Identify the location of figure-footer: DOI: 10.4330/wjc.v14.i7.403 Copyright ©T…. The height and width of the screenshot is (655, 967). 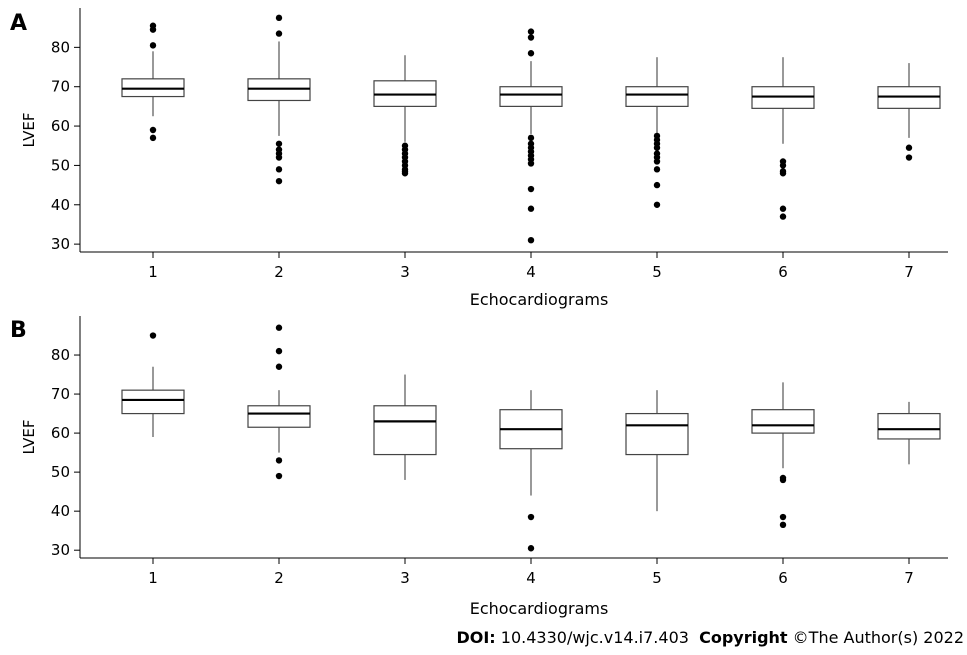
(681, 637).